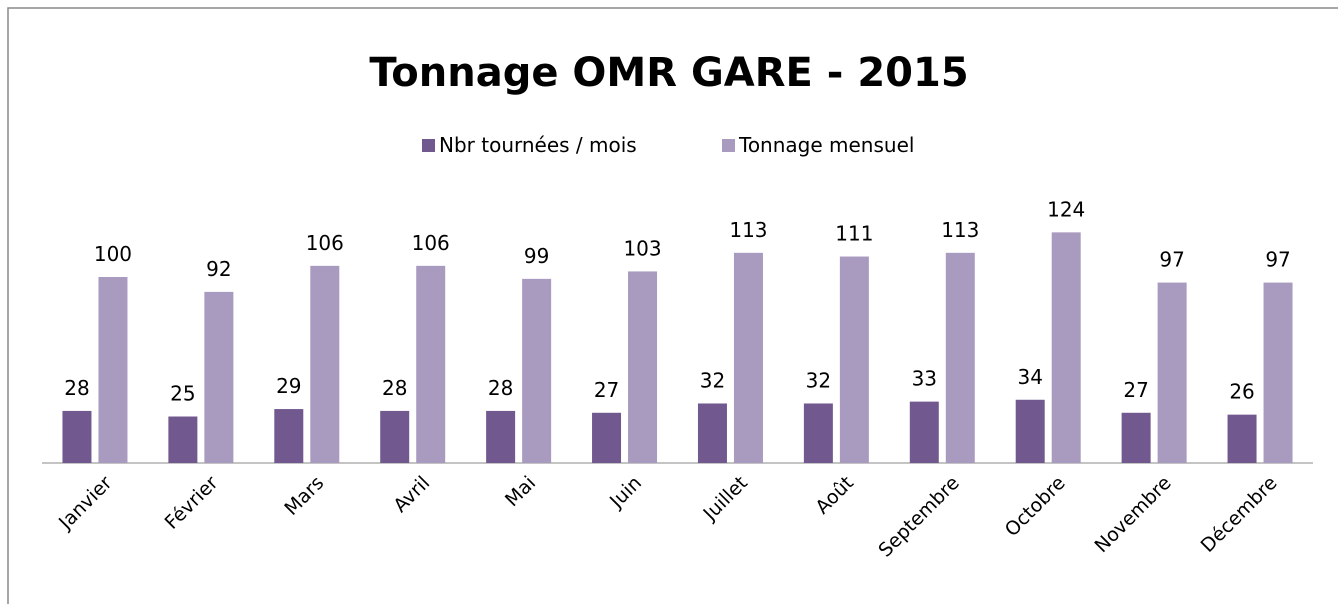 This screenshot has width=1338, height=604. Describe the element at coordinates (1066, 209) in the screenshot. I see `data-label: 124` at that location.